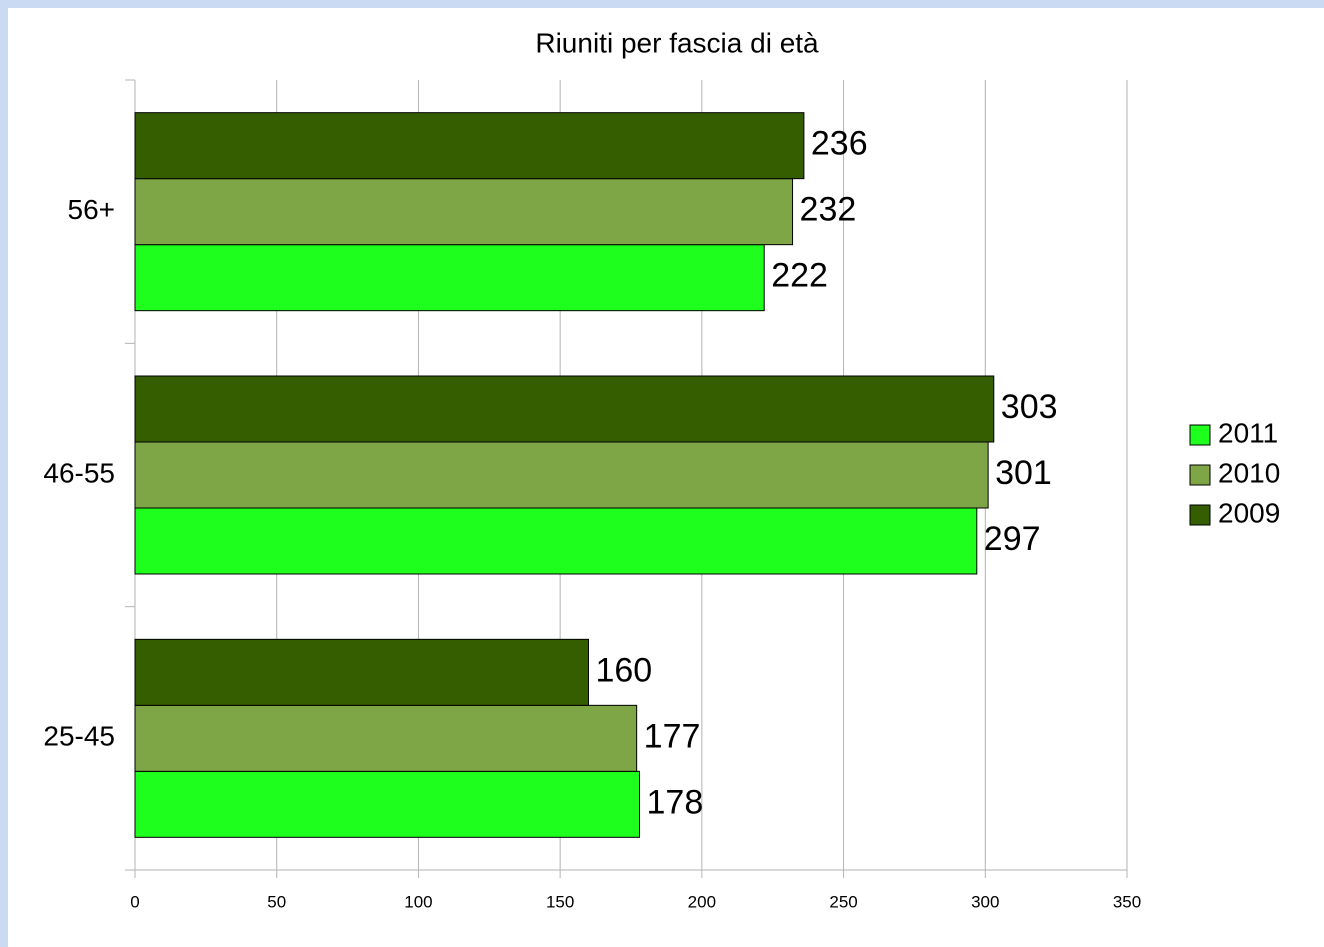 This screenshot has width=1324, height=947. I want to click on x-tick-label: 0, so click(134, 901).